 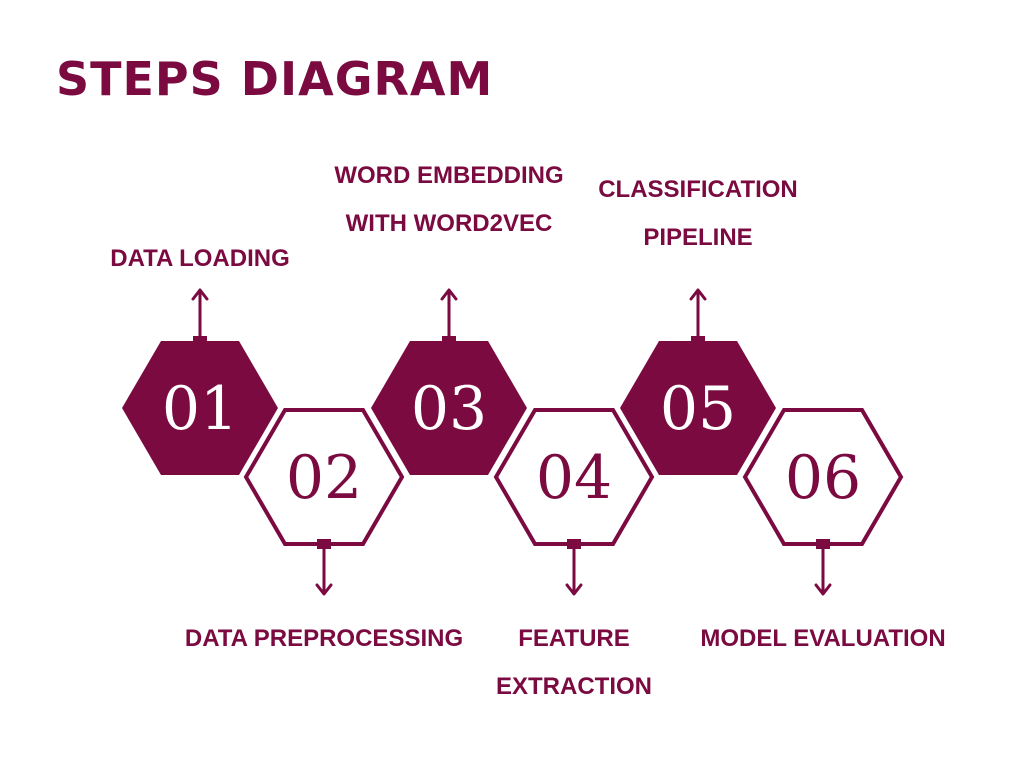 I want to click on step-label-line: MODEL EVALUATION, so click(x=822, y=638).